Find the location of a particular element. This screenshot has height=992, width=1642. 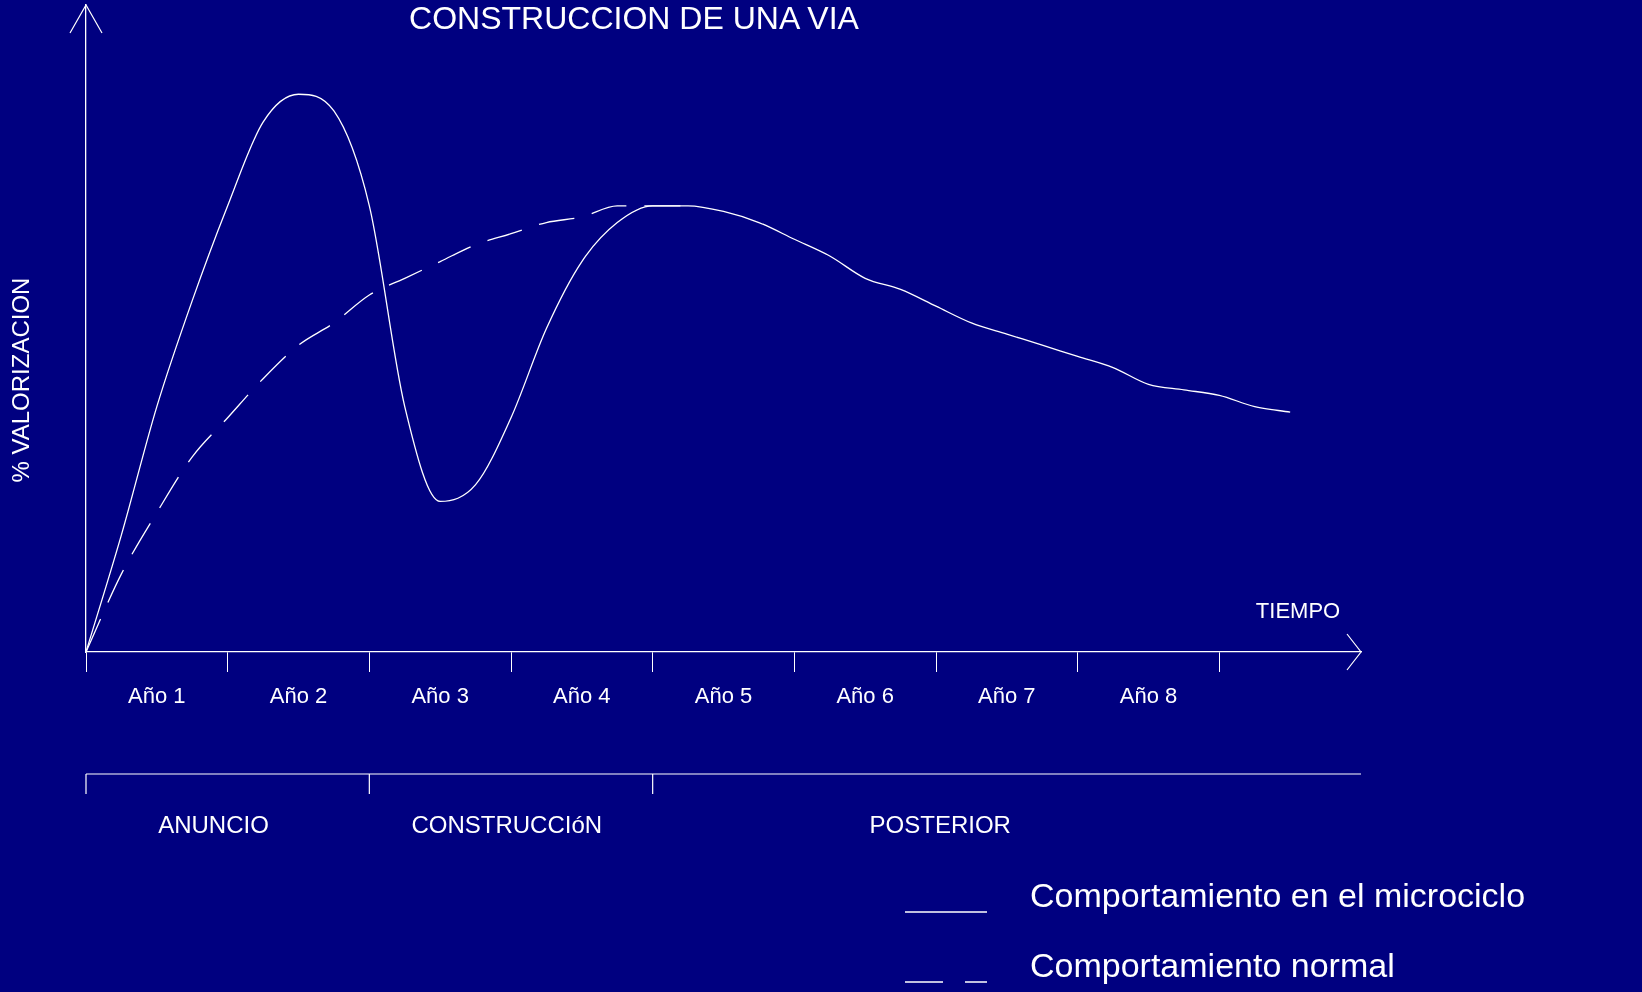

x-tick-label: Año 1 is located at coordinates (157, 696).